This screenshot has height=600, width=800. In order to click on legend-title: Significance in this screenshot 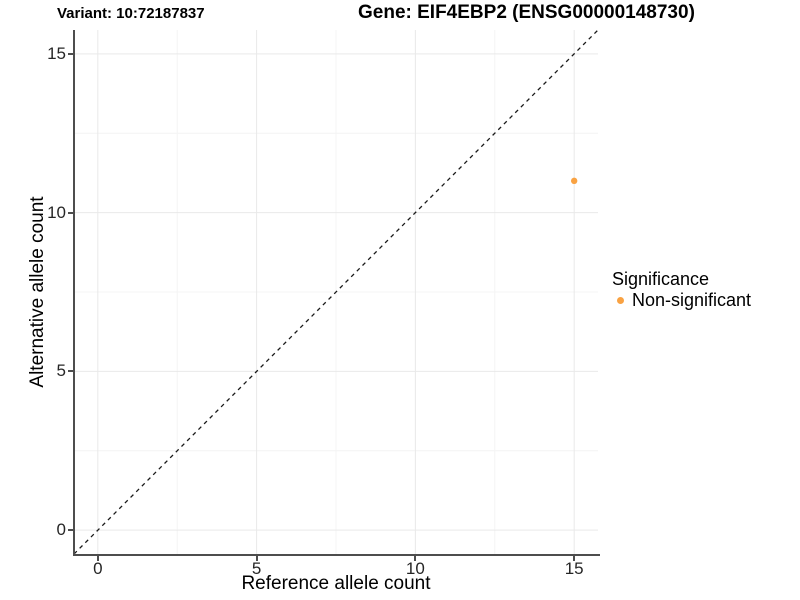, I will do `click(661, 279)`.